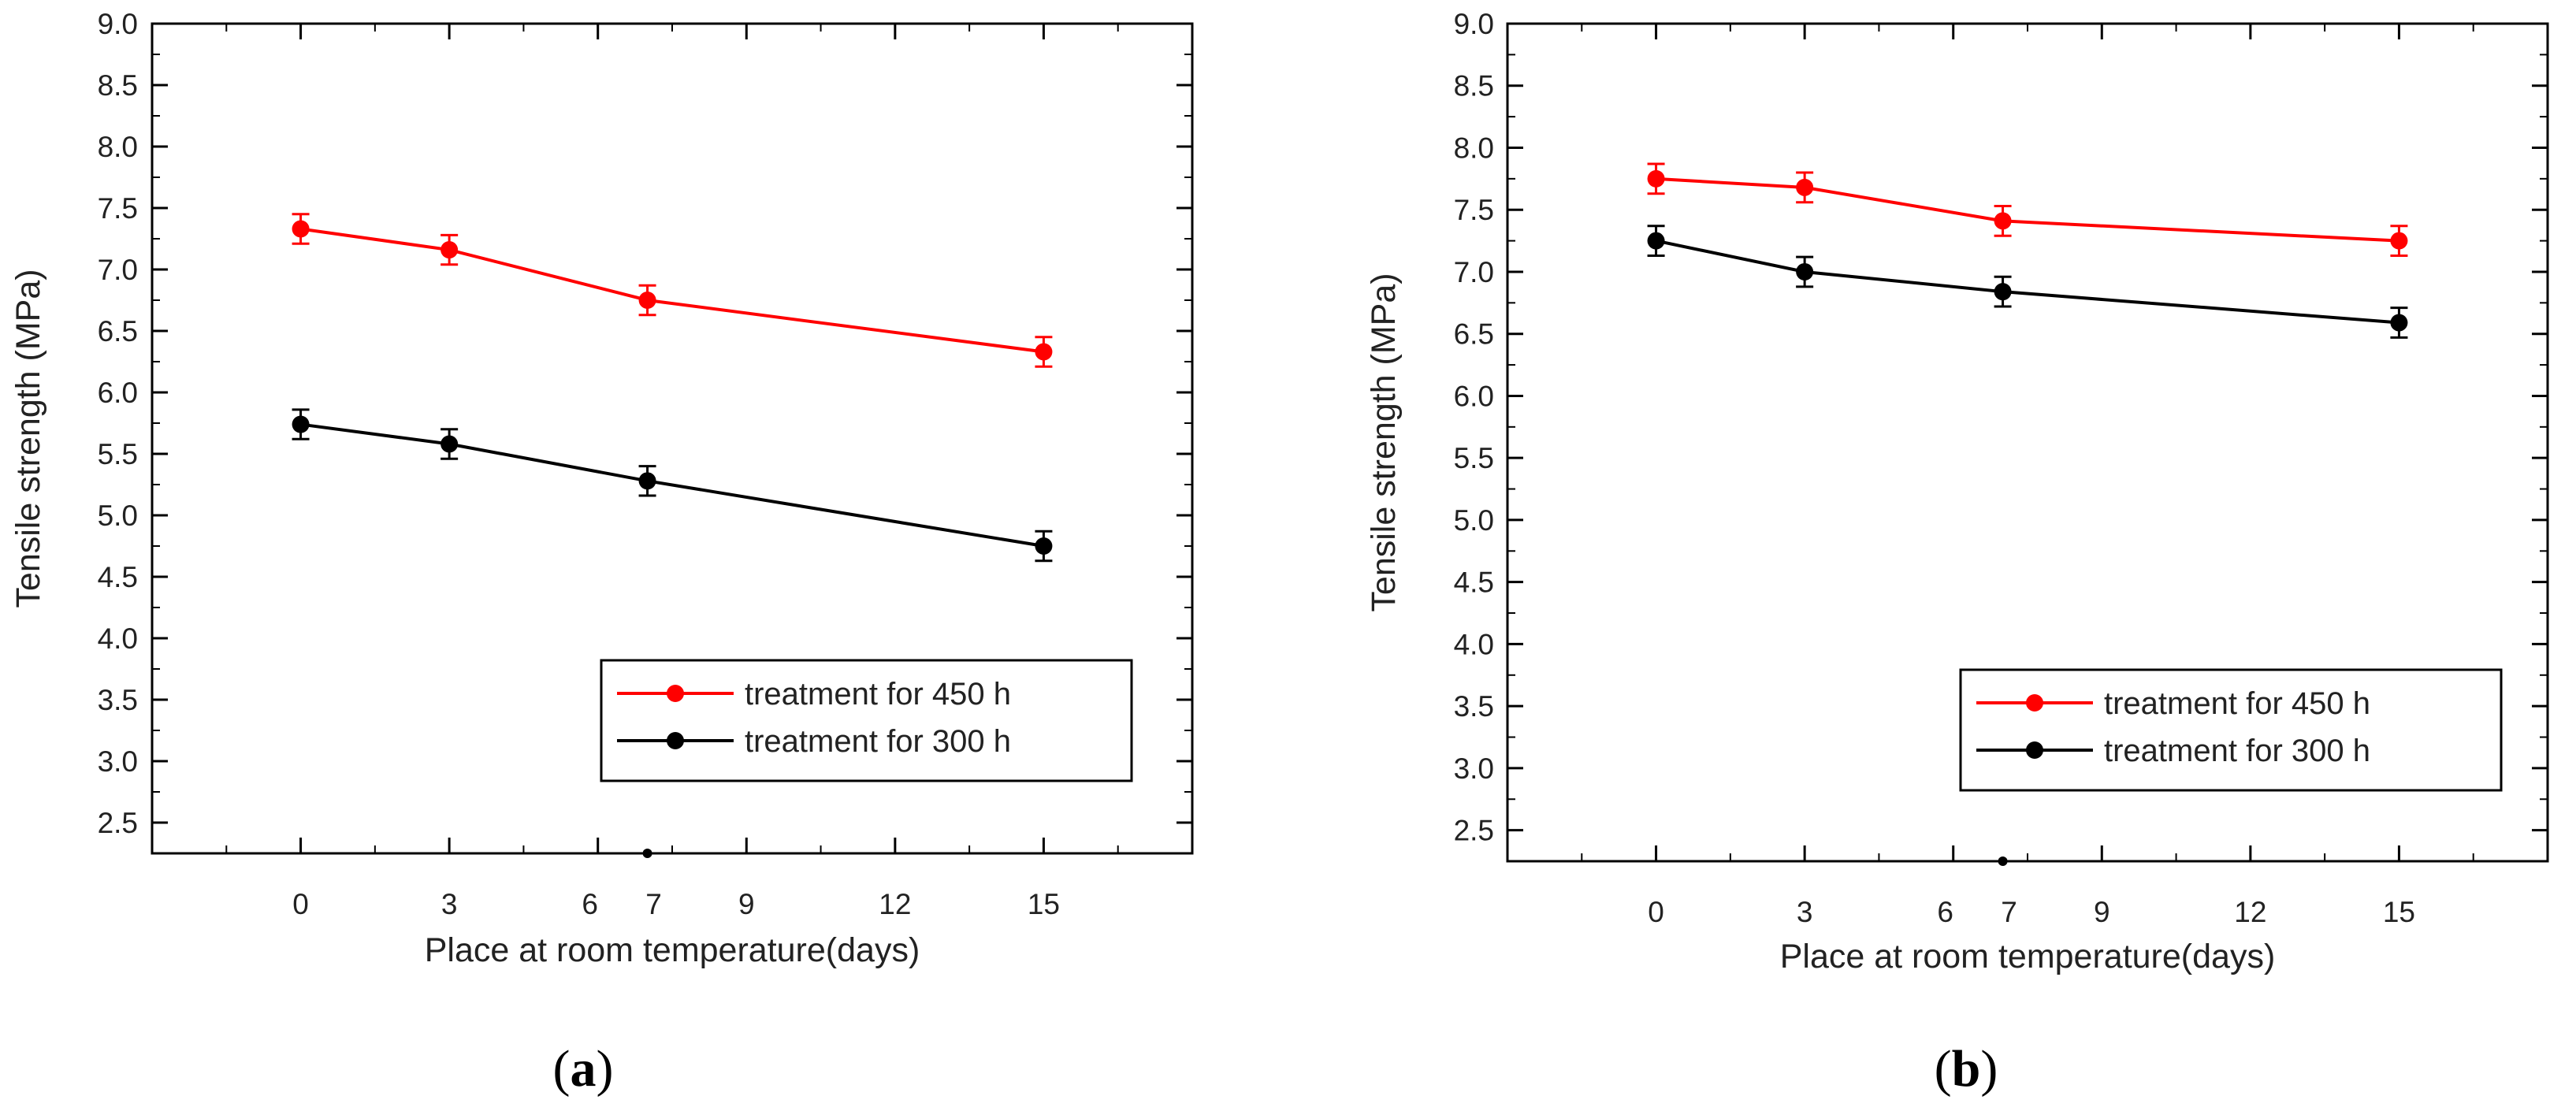 The height and width of the screenshot is (1111, 2576). Describe the element at coordinates (1966, 1069) in the screenshot. I see `panel-label-b: (b)` at that location.